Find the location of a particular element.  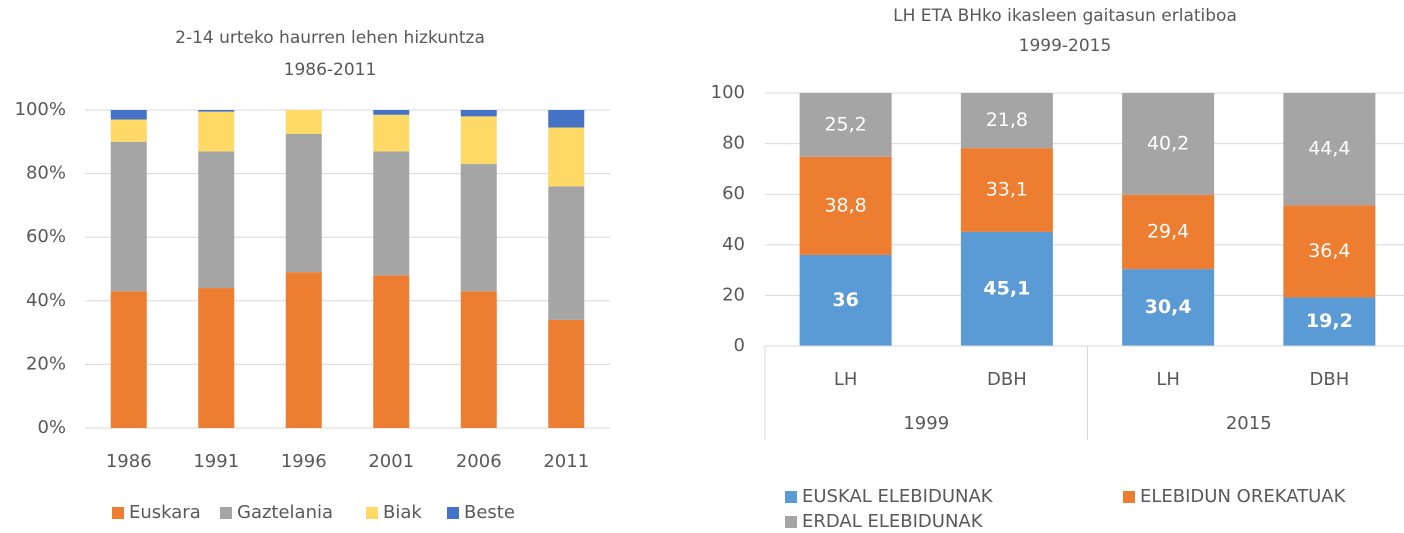

data-label: 36,4 is located at coordinates (1329, 251).